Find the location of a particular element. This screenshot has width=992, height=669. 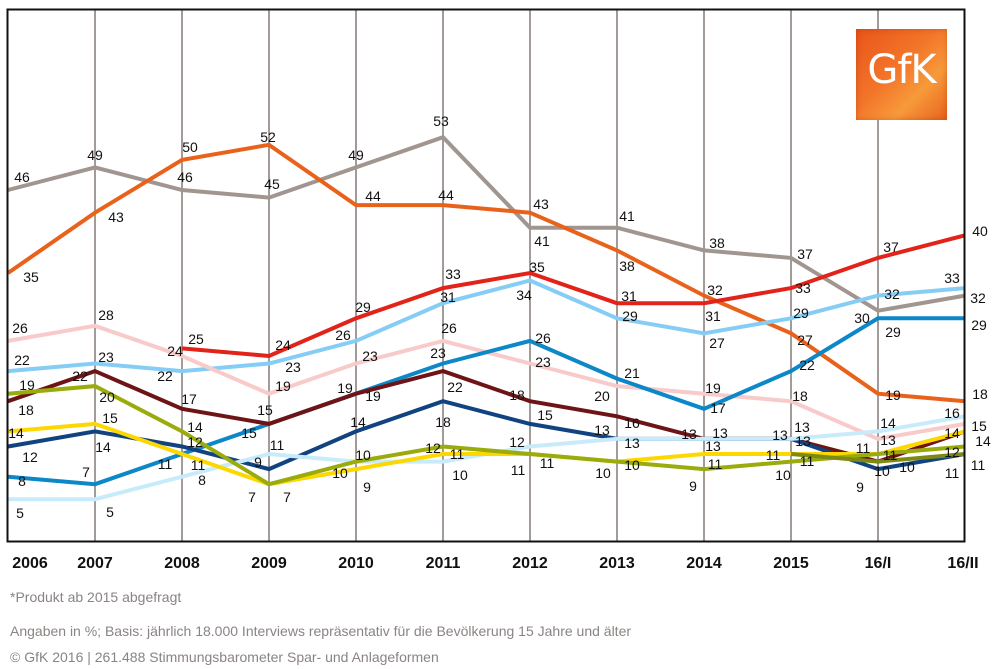

x-tick-label: 2008 is located at coordinates (182, 563).